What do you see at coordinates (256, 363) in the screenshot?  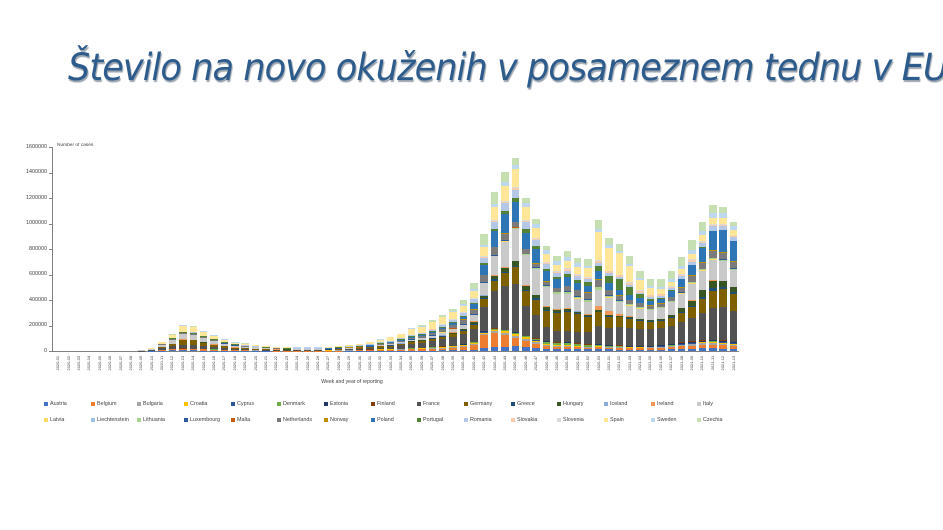 I see `x-tick-label: 2020-20` at bounding box center [256, 363].